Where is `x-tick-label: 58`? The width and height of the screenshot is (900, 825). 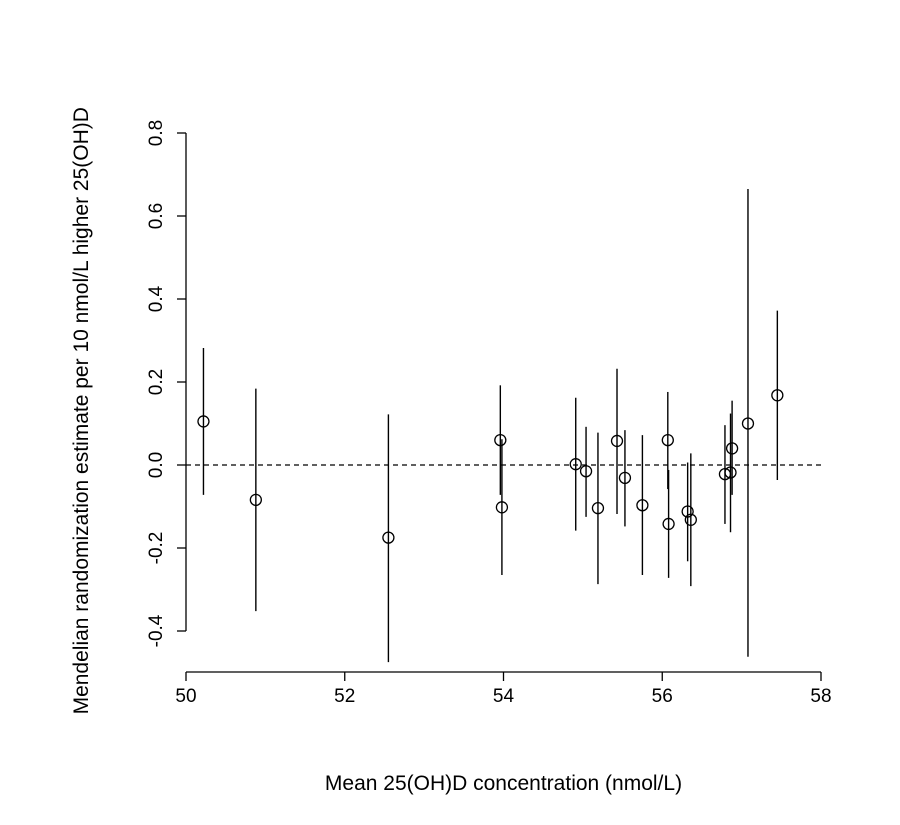
x-tick-label: 58 is located at coordinates (820, 696).